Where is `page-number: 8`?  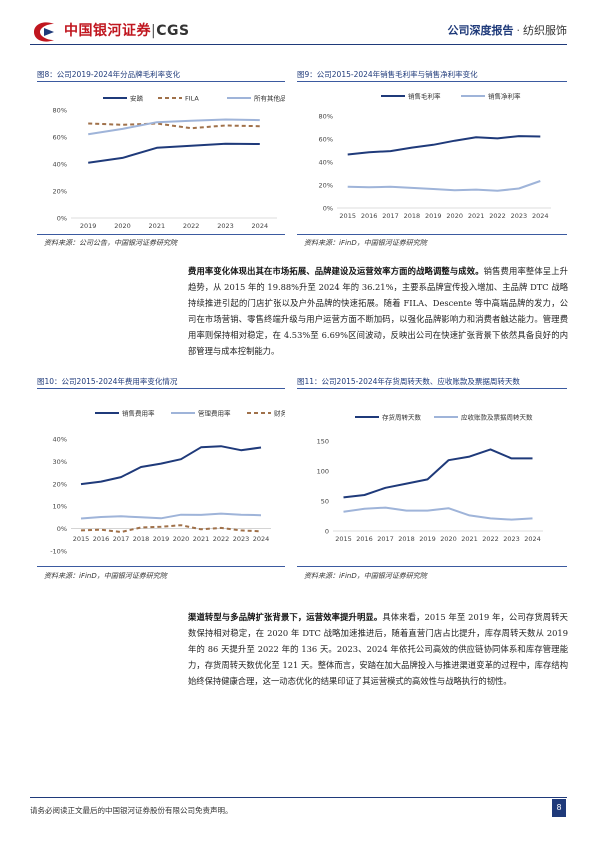 page-number: 8 is located at coordinates (559, 808).